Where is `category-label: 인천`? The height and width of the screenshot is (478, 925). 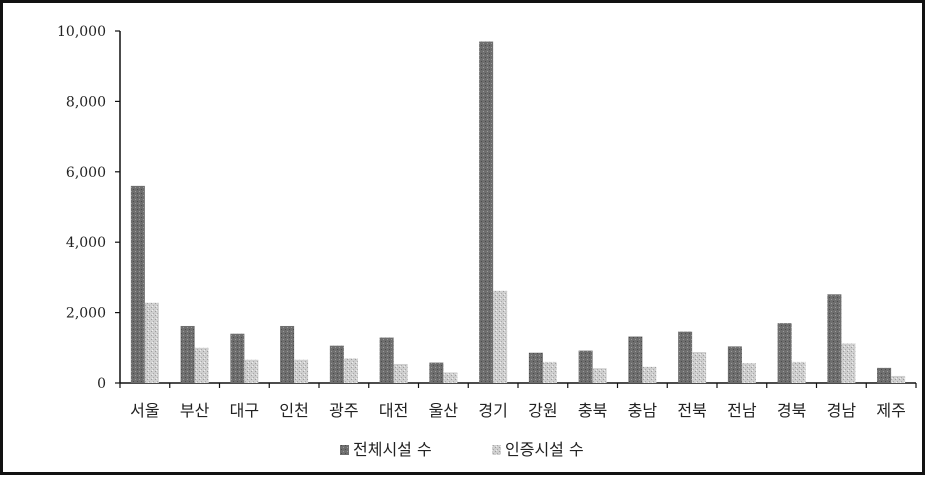
category-label: 인천 is located at coordinates (293, 410).